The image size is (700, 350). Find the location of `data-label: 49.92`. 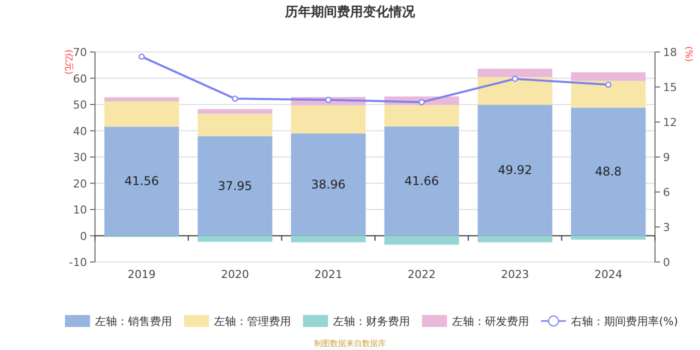

data-label: 49.92 is located at coordinates (515, 170).